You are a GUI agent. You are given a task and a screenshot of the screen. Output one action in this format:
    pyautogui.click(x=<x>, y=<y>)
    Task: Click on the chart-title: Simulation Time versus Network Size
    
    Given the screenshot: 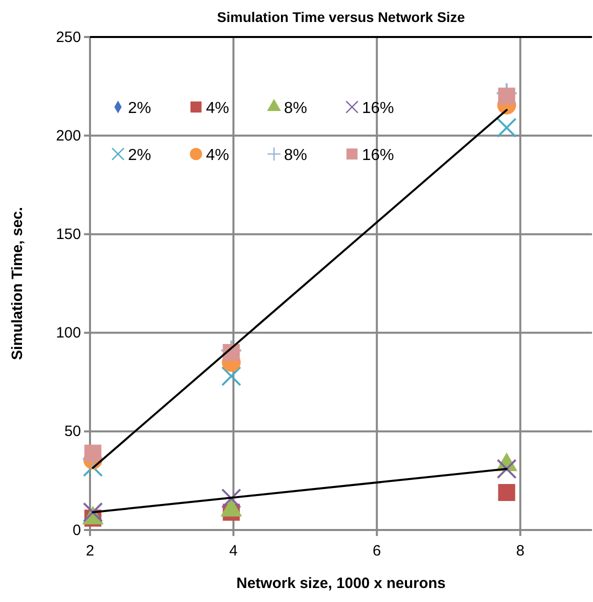 What is the action you would take?
    pyautogui.click(x=341, y=17)
    